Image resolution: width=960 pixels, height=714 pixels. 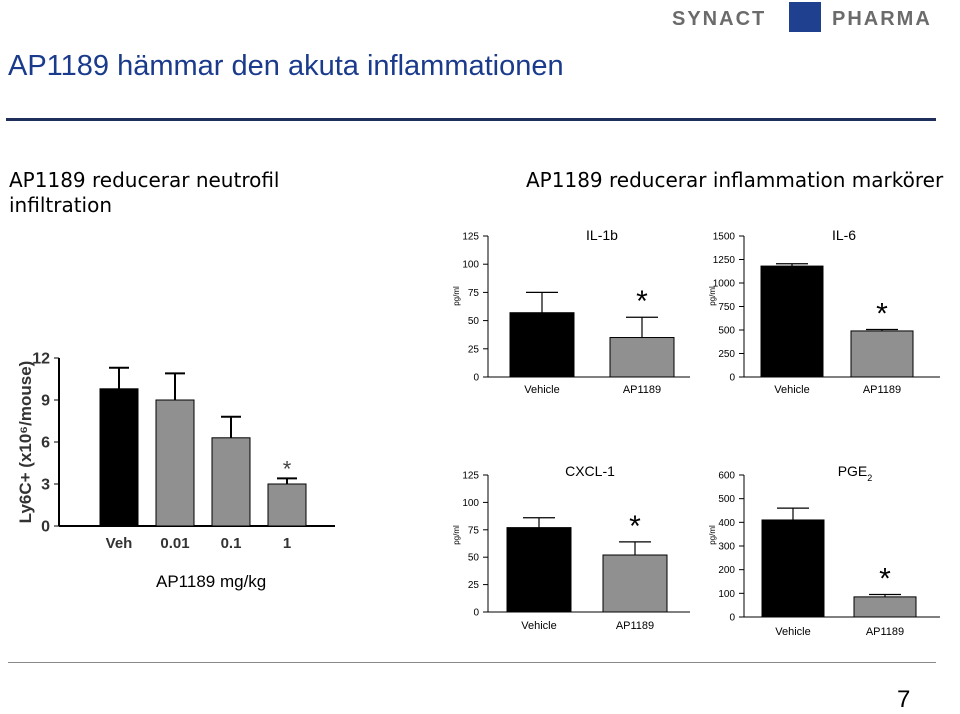 What do you see at coordinates (726, 476) in the screenshot?
I see `y-tick-label: 600` at bounding box center [726, 476].